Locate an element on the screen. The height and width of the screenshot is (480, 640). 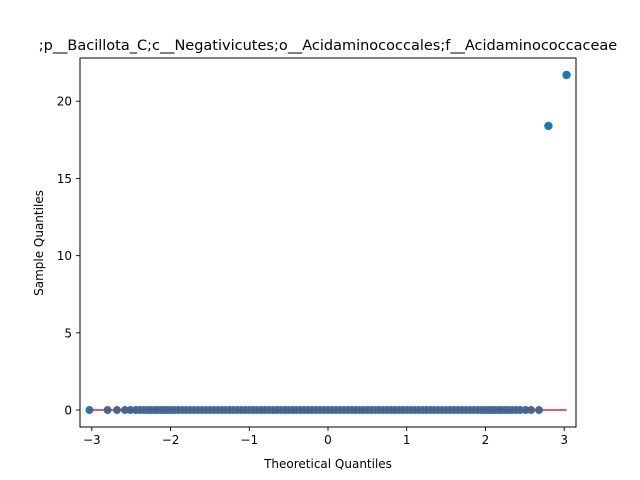
x-tick-label--1: −1 is located at coordinates (249, 440).